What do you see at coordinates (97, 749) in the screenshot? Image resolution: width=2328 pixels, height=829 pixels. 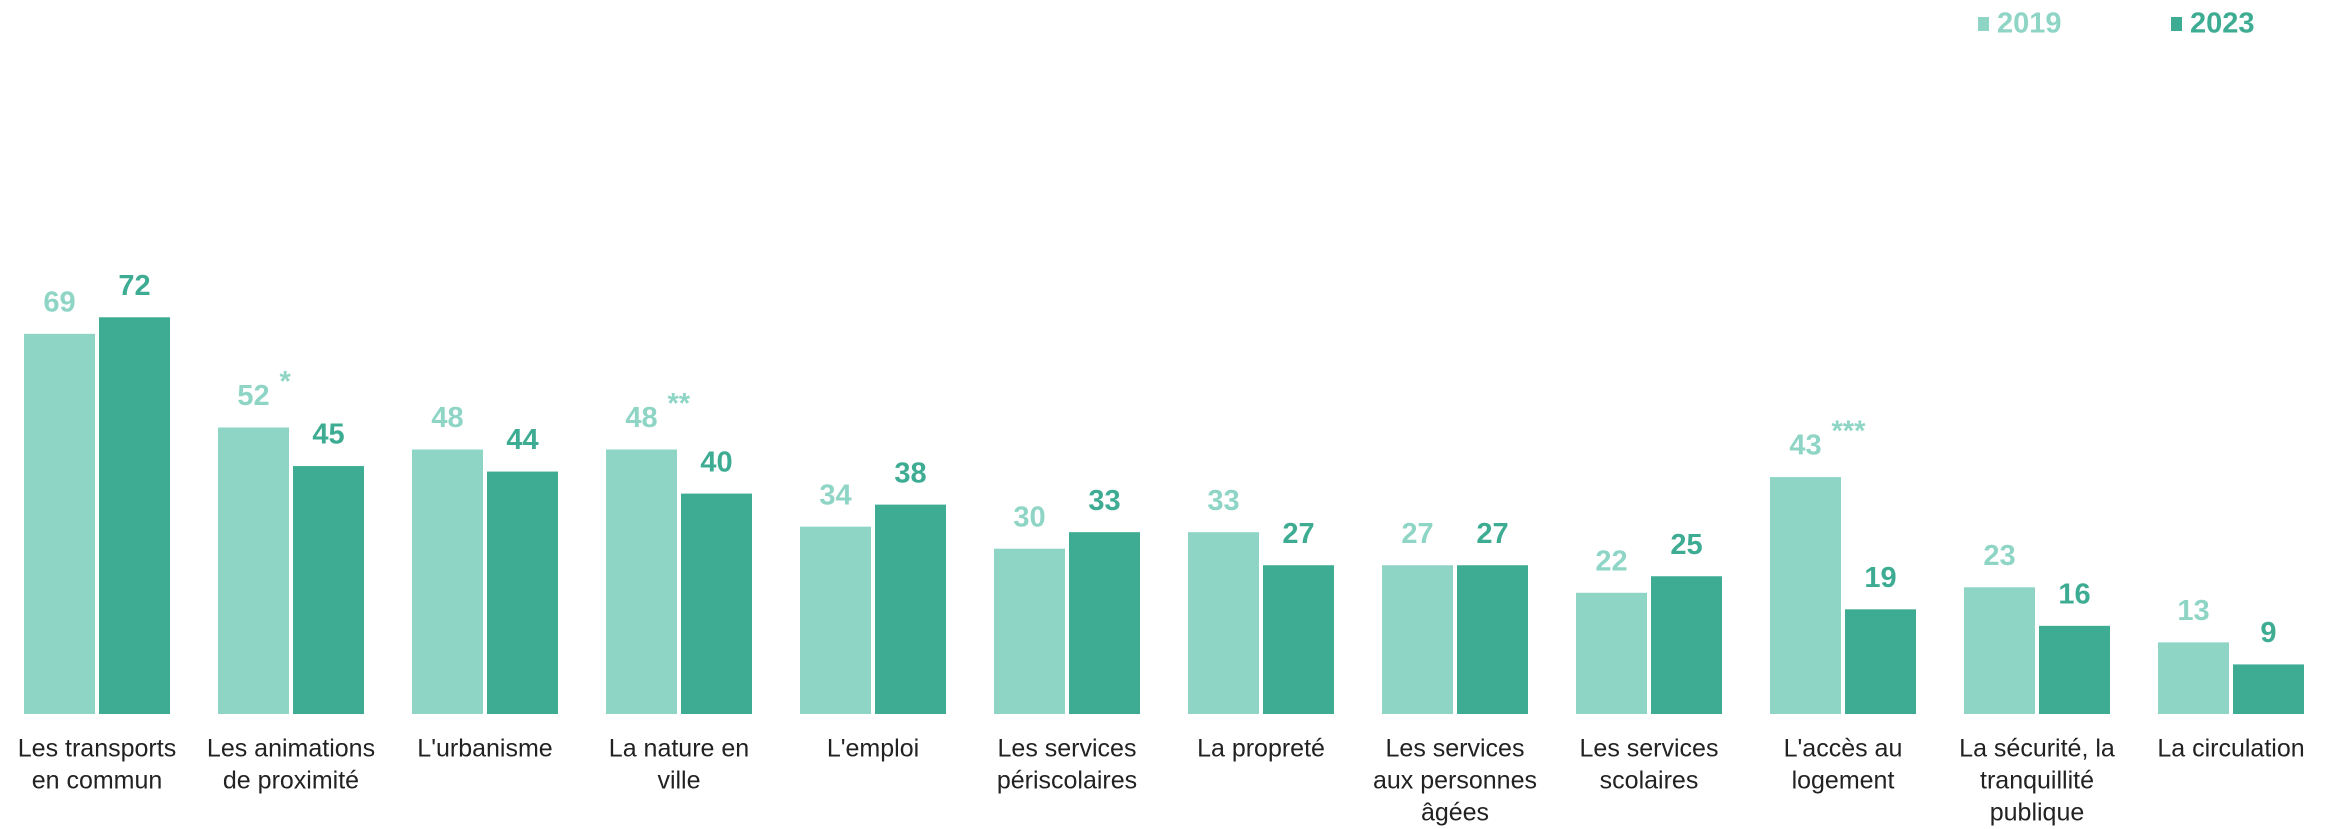 I see `x-tick-label: Les transports` at bounding box center [97, 749].